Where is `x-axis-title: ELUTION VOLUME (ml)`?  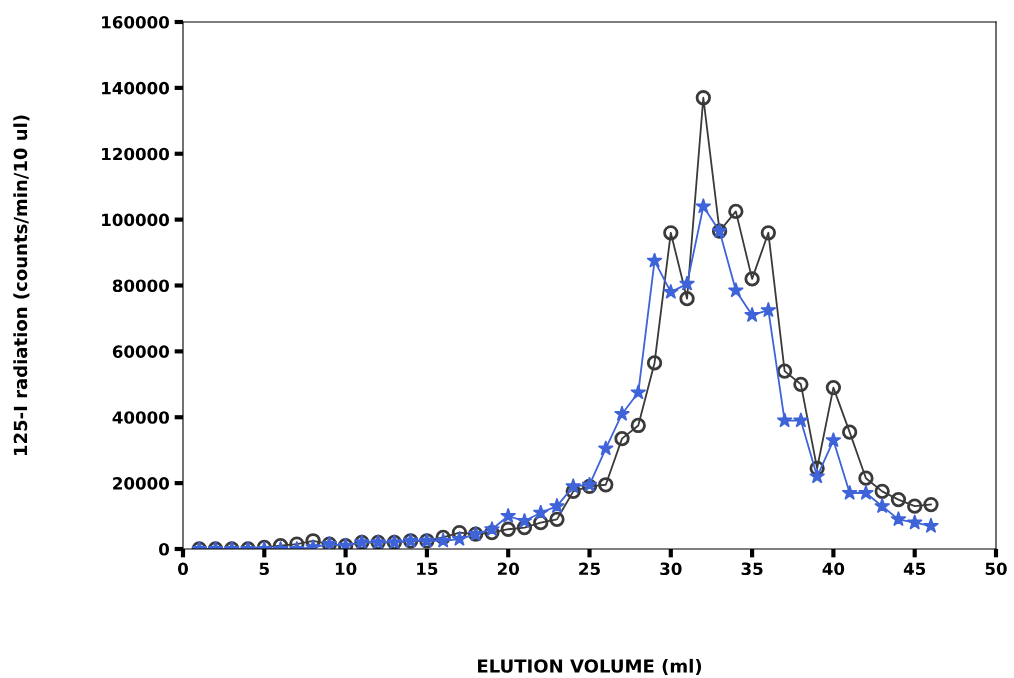
x-axis-title: ELUTION VOLUME (ml) is located at coordinates (590, 666).